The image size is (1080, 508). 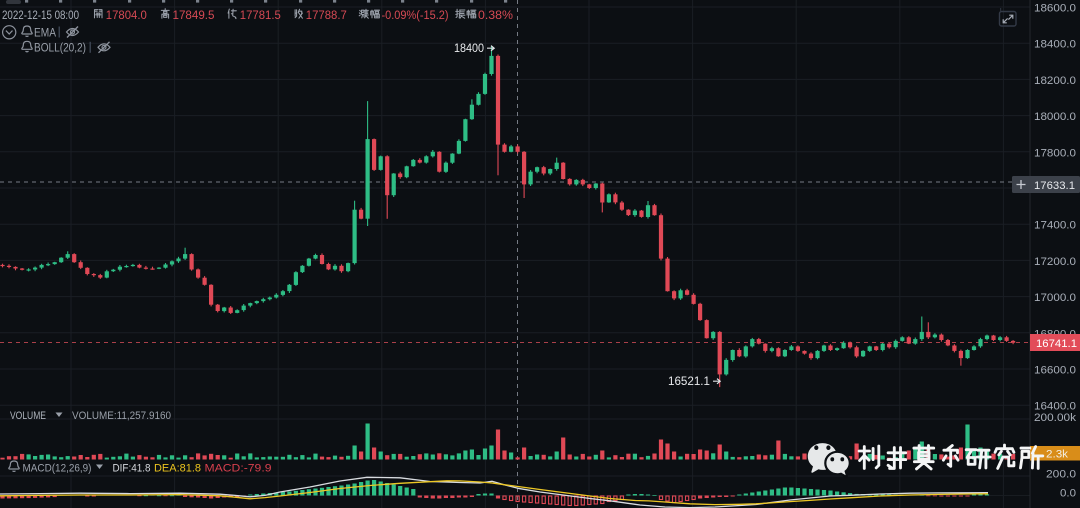 I want to click on svg-text: 17781.5, so click(x=260, y=16).